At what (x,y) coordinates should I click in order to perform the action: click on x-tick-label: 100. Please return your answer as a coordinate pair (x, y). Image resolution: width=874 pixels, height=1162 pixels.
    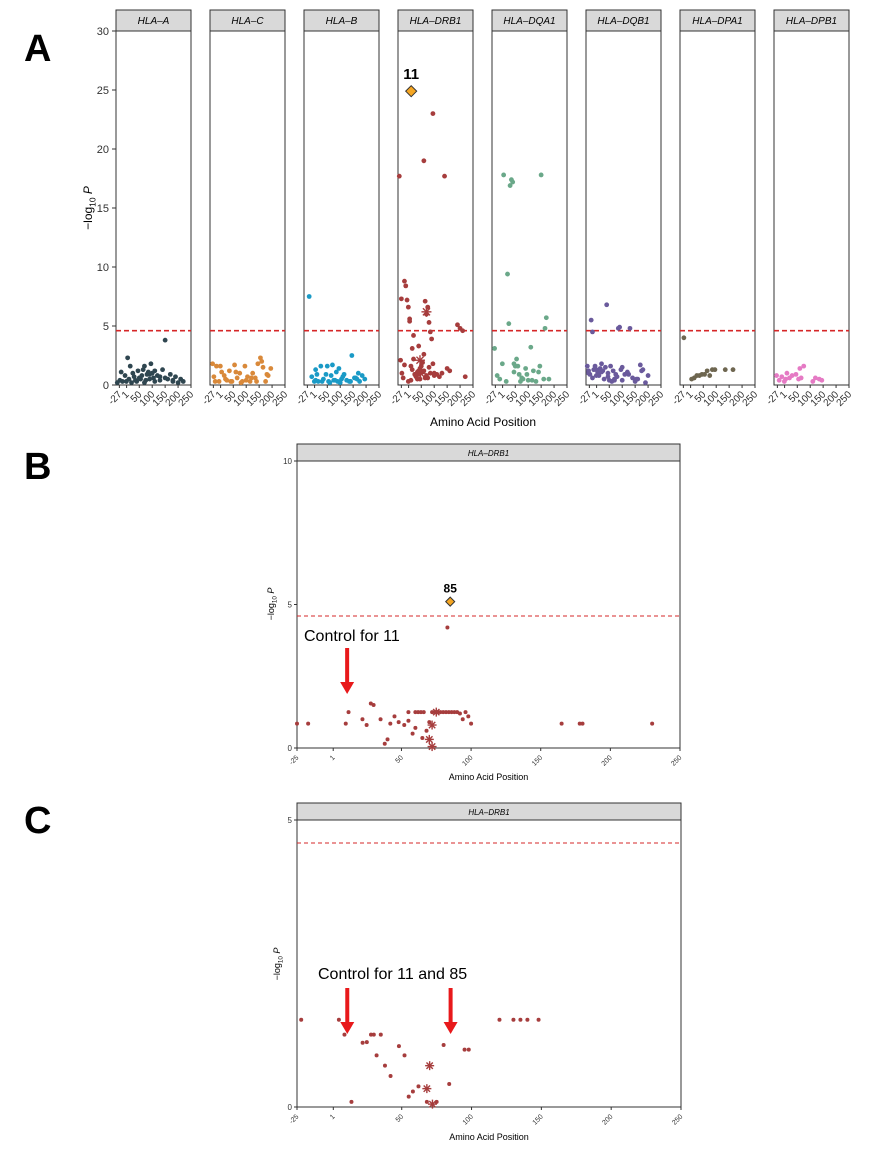
    Looking at the image, I should click on (468, 1119).